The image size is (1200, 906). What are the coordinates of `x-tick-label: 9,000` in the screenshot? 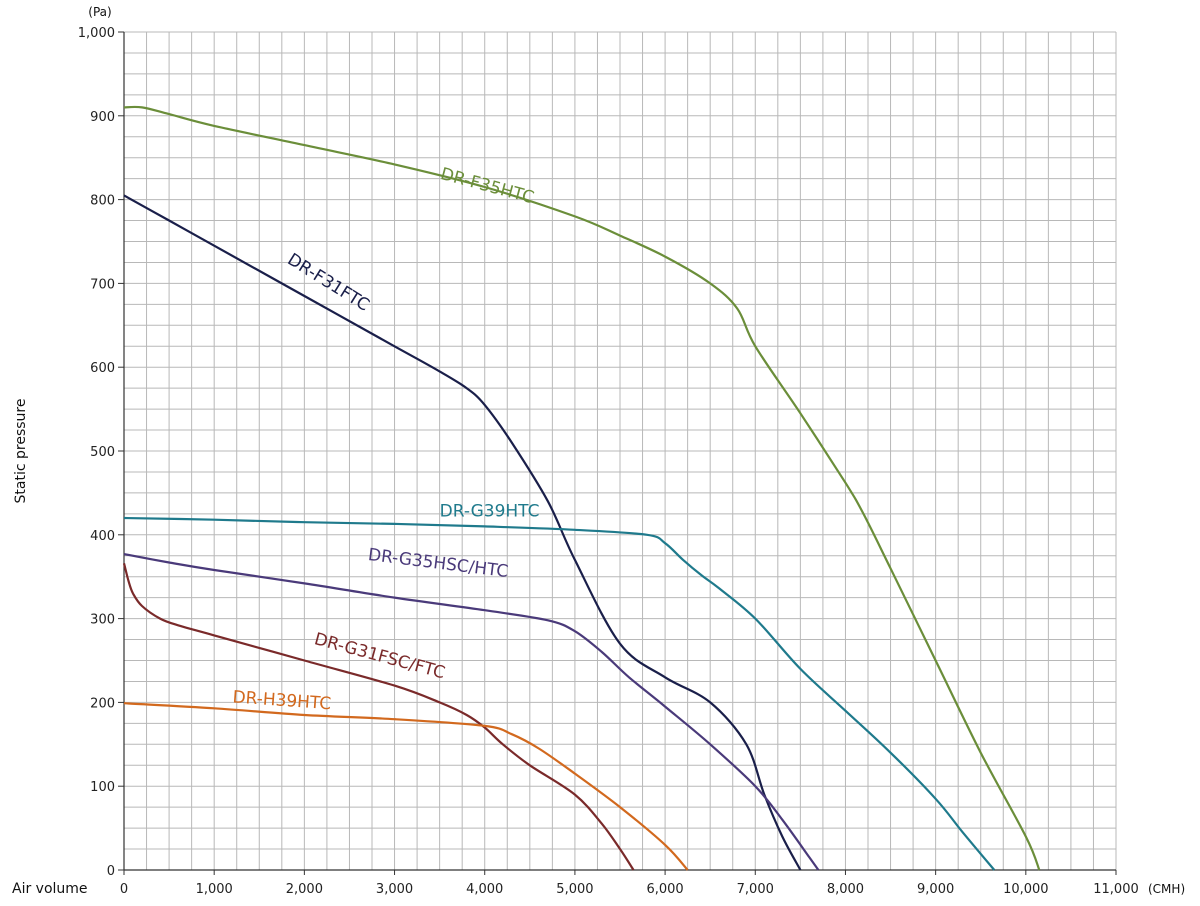 It's located at (935, 889).